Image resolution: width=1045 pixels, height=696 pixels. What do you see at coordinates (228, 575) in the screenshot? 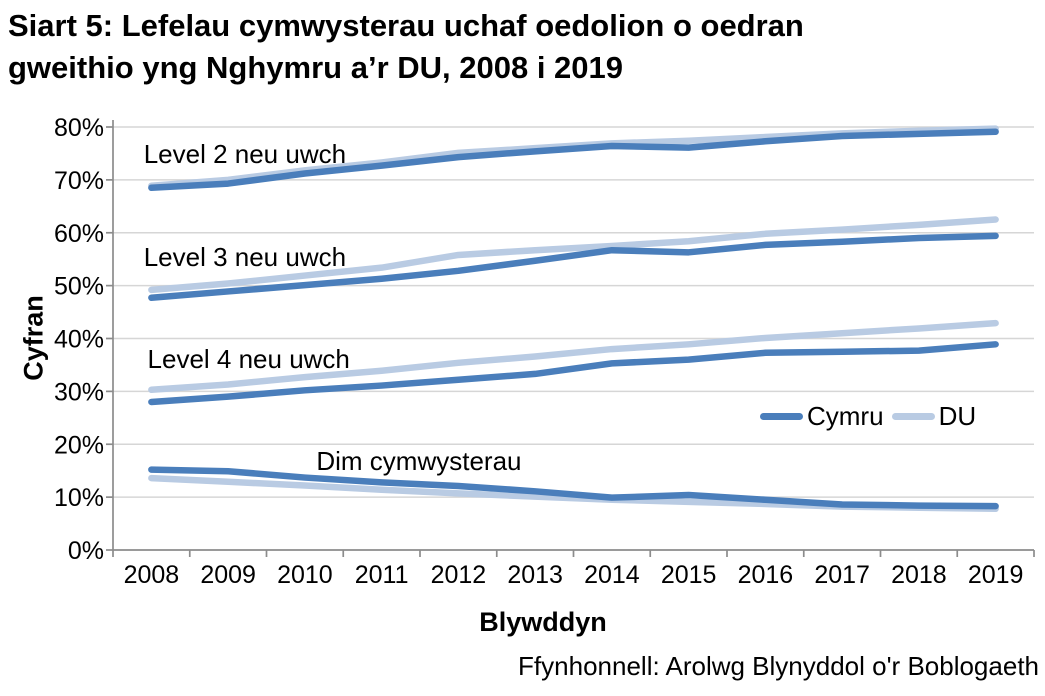
I see `x-axis-tick-label: 2009` at bounding box center [228, 575].